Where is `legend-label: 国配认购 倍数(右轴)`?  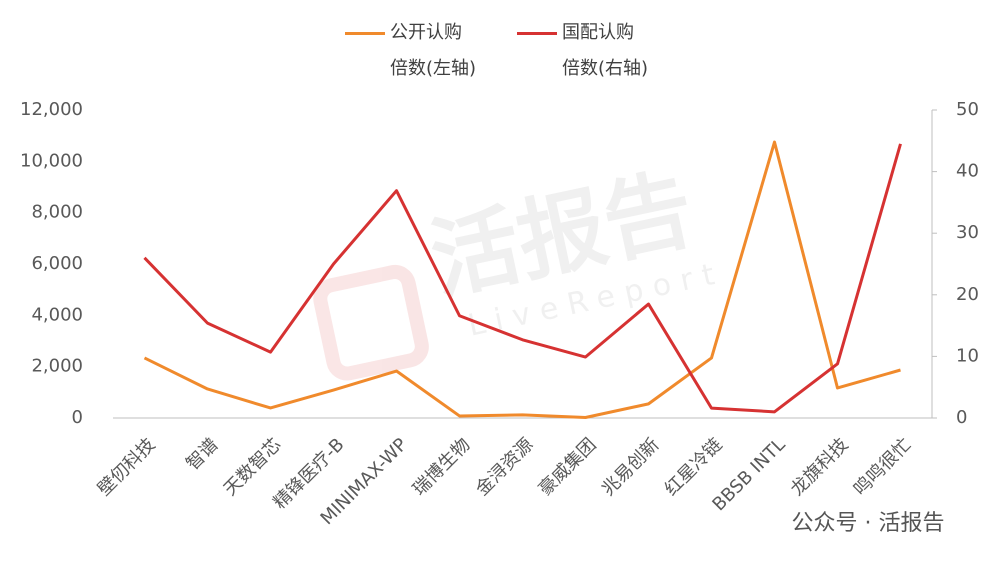
legend-label: 国配认购 倍数(右轴) is located at coordinates (605, 50).